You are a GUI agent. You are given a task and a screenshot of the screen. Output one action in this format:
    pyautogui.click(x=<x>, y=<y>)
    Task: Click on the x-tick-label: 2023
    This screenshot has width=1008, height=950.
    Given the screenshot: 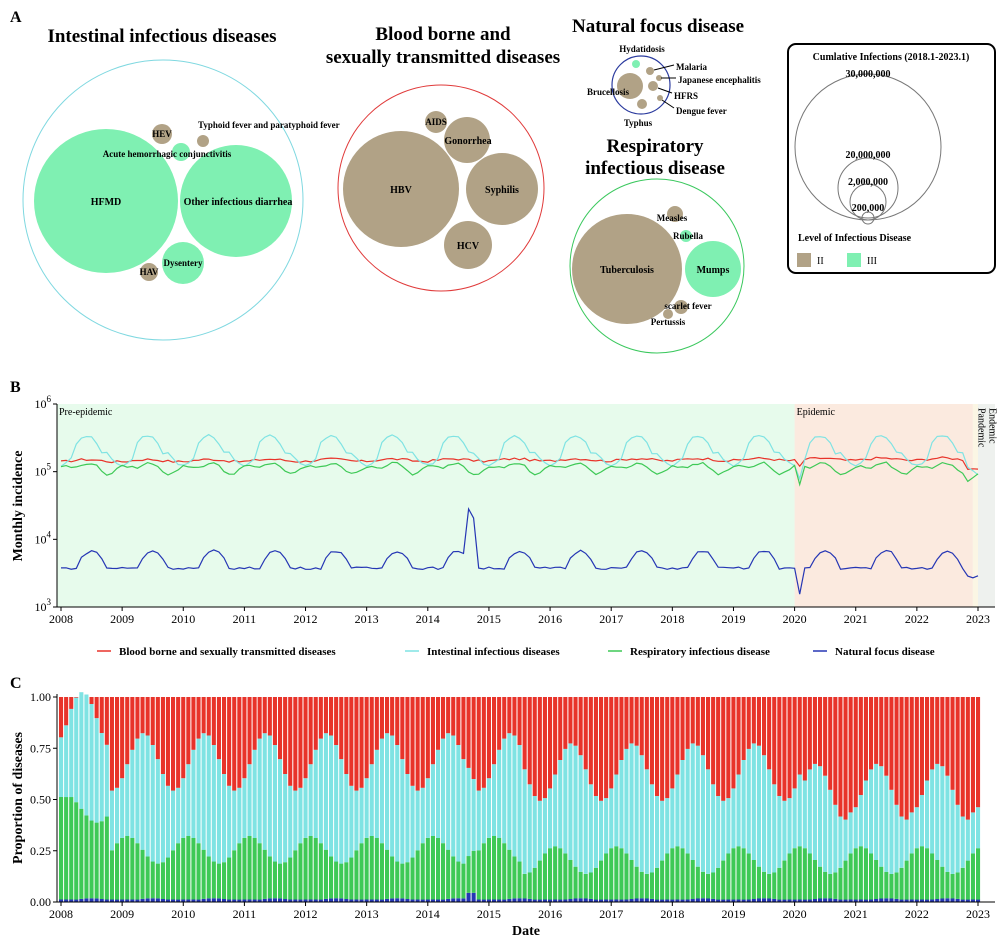 What is the action you would take?
    pyautogui.click(x=978, y=619)
    